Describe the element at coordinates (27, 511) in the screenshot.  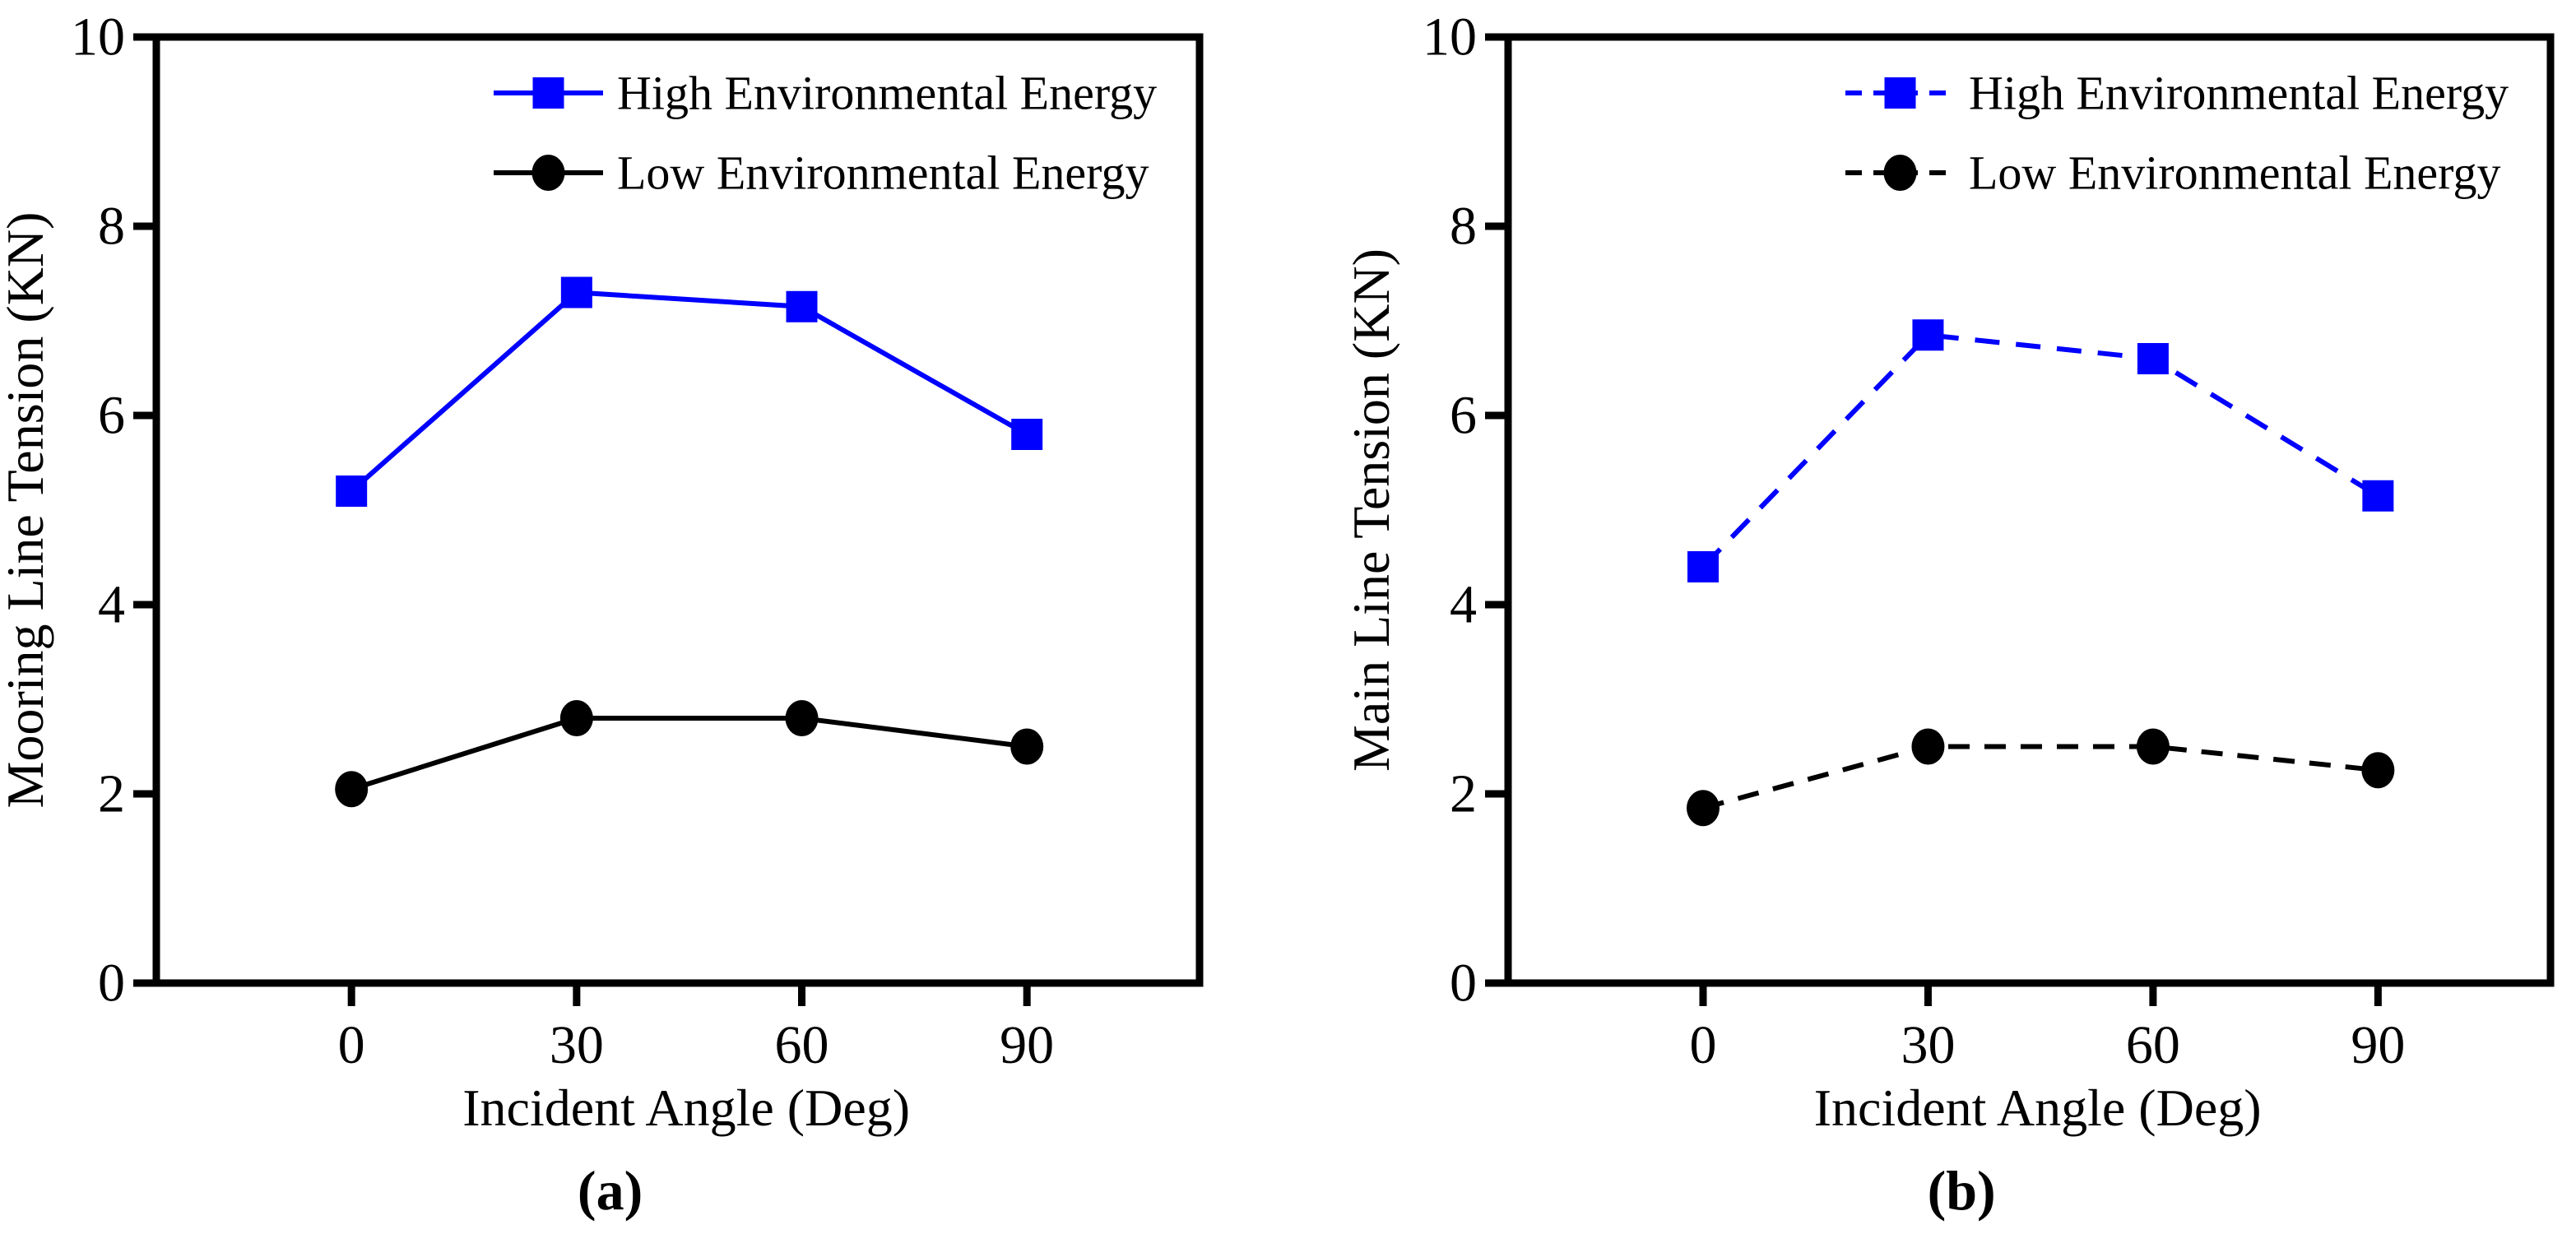
I see `y-axis-label: Mooring Line Tension (KN)` at that location.